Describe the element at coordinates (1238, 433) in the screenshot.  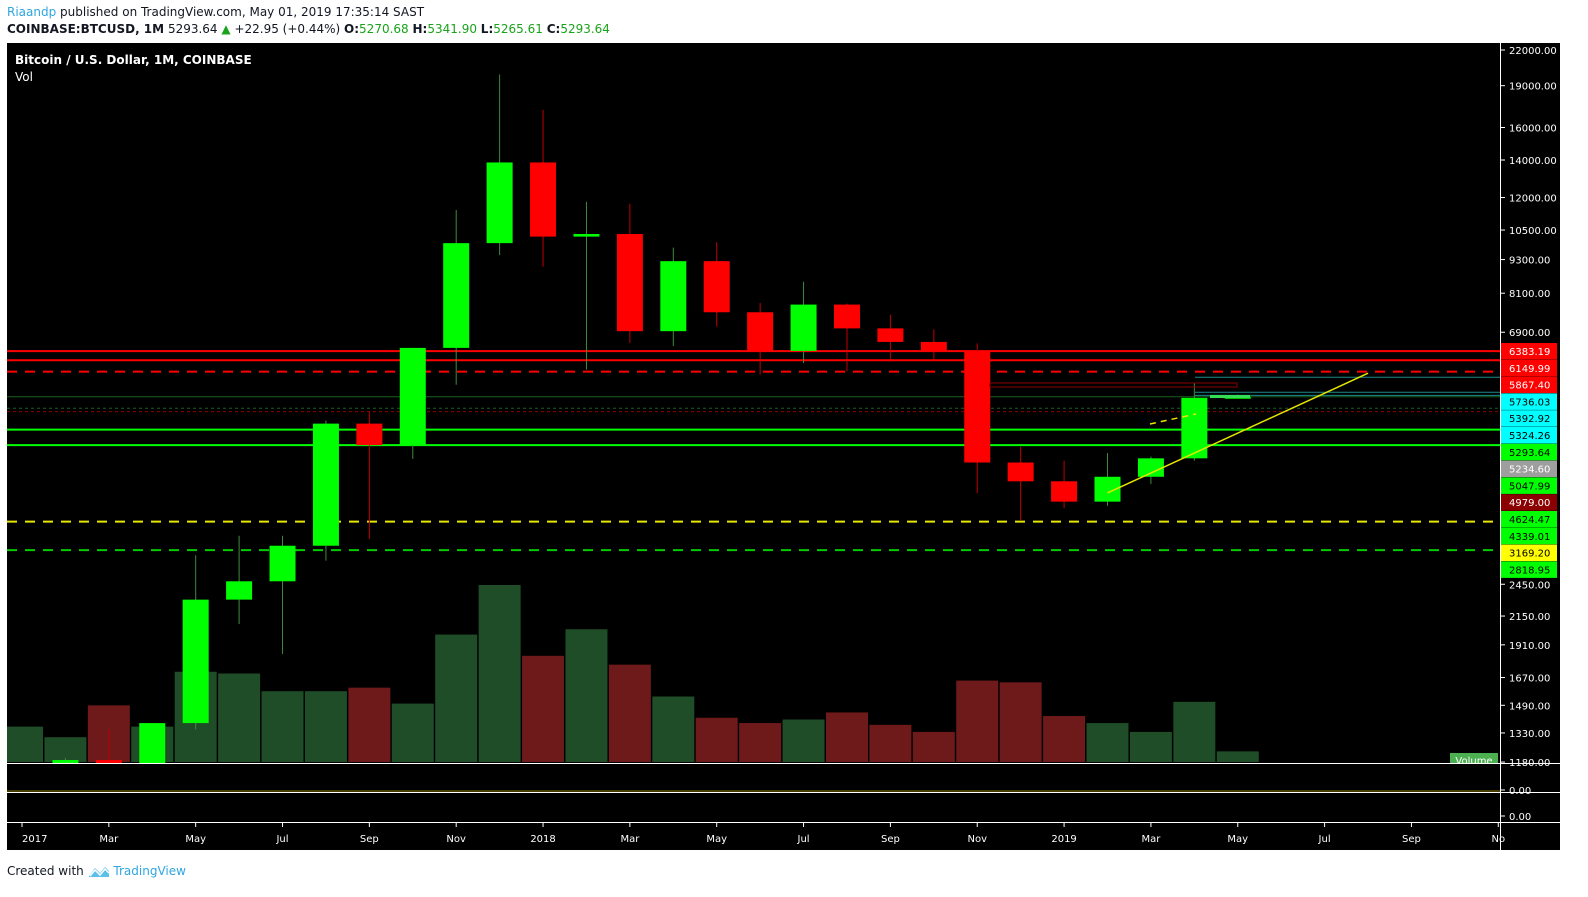
I see `trendline` at that location.